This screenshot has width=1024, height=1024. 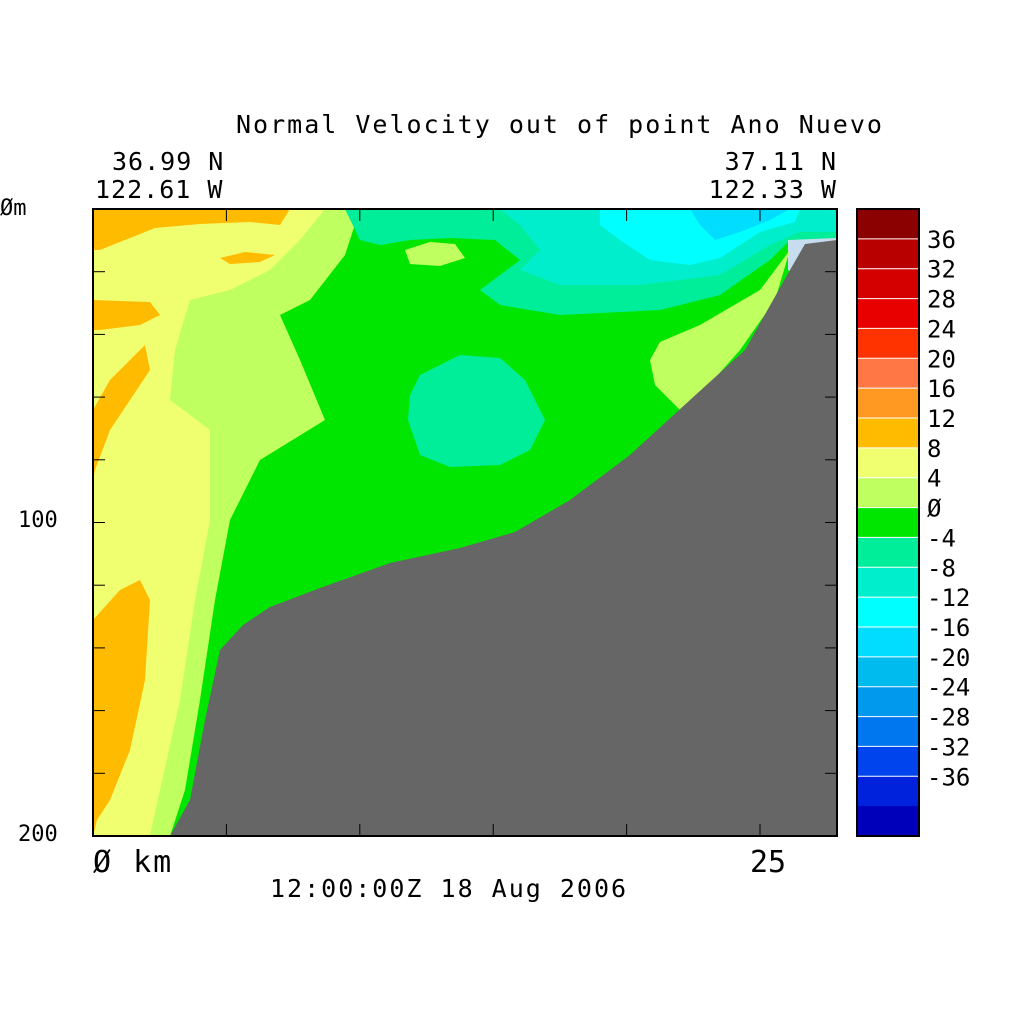 I want to click on chart-title: Normal Velocity out of point Ano Nuevo, so click(x=560, y=124).